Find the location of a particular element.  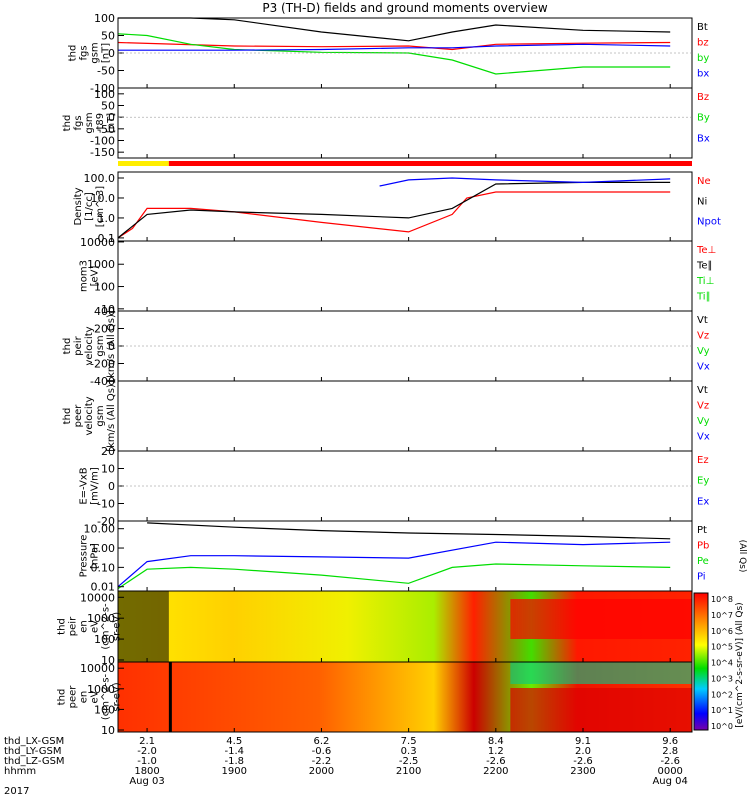

panel-ylabel-line: [eV] is located at coordinates (95, 276).